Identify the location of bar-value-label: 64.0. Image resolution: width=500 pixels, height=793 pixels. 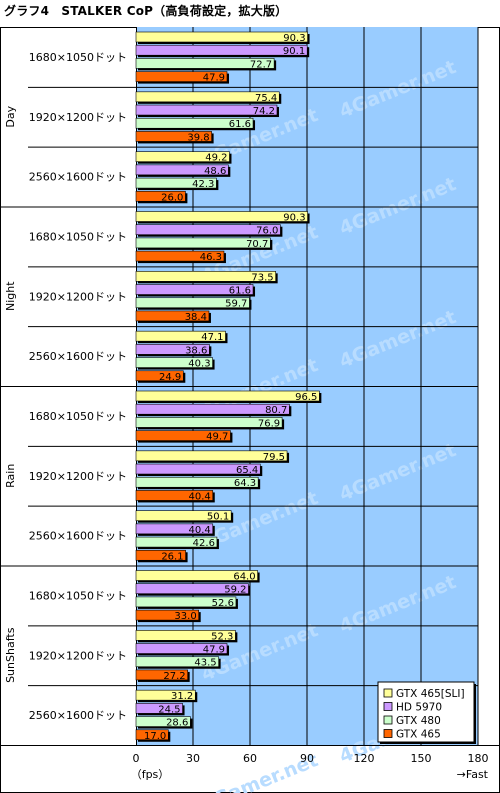
(244, 577).